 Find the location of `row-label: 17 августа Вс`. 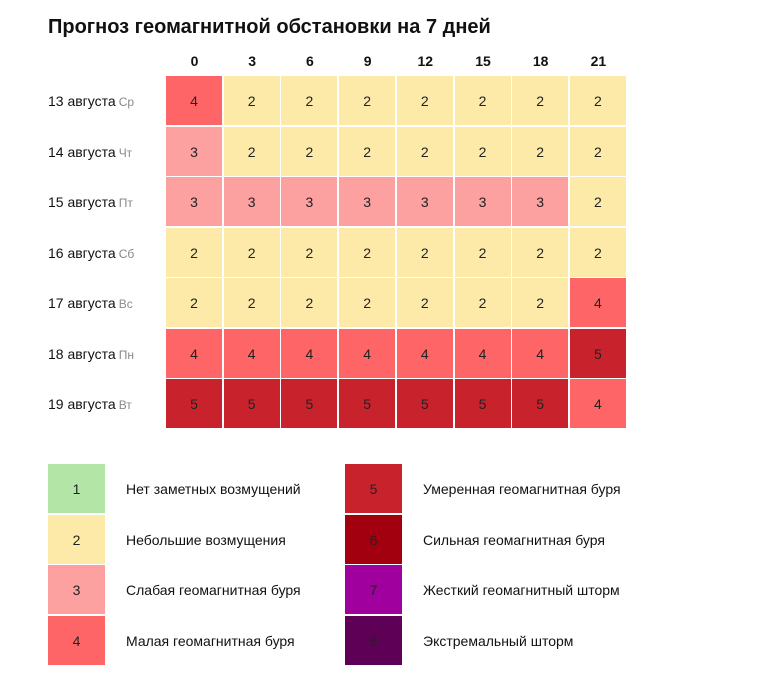

row-label: 17 августа Вс is located at coordinates (106, 303).